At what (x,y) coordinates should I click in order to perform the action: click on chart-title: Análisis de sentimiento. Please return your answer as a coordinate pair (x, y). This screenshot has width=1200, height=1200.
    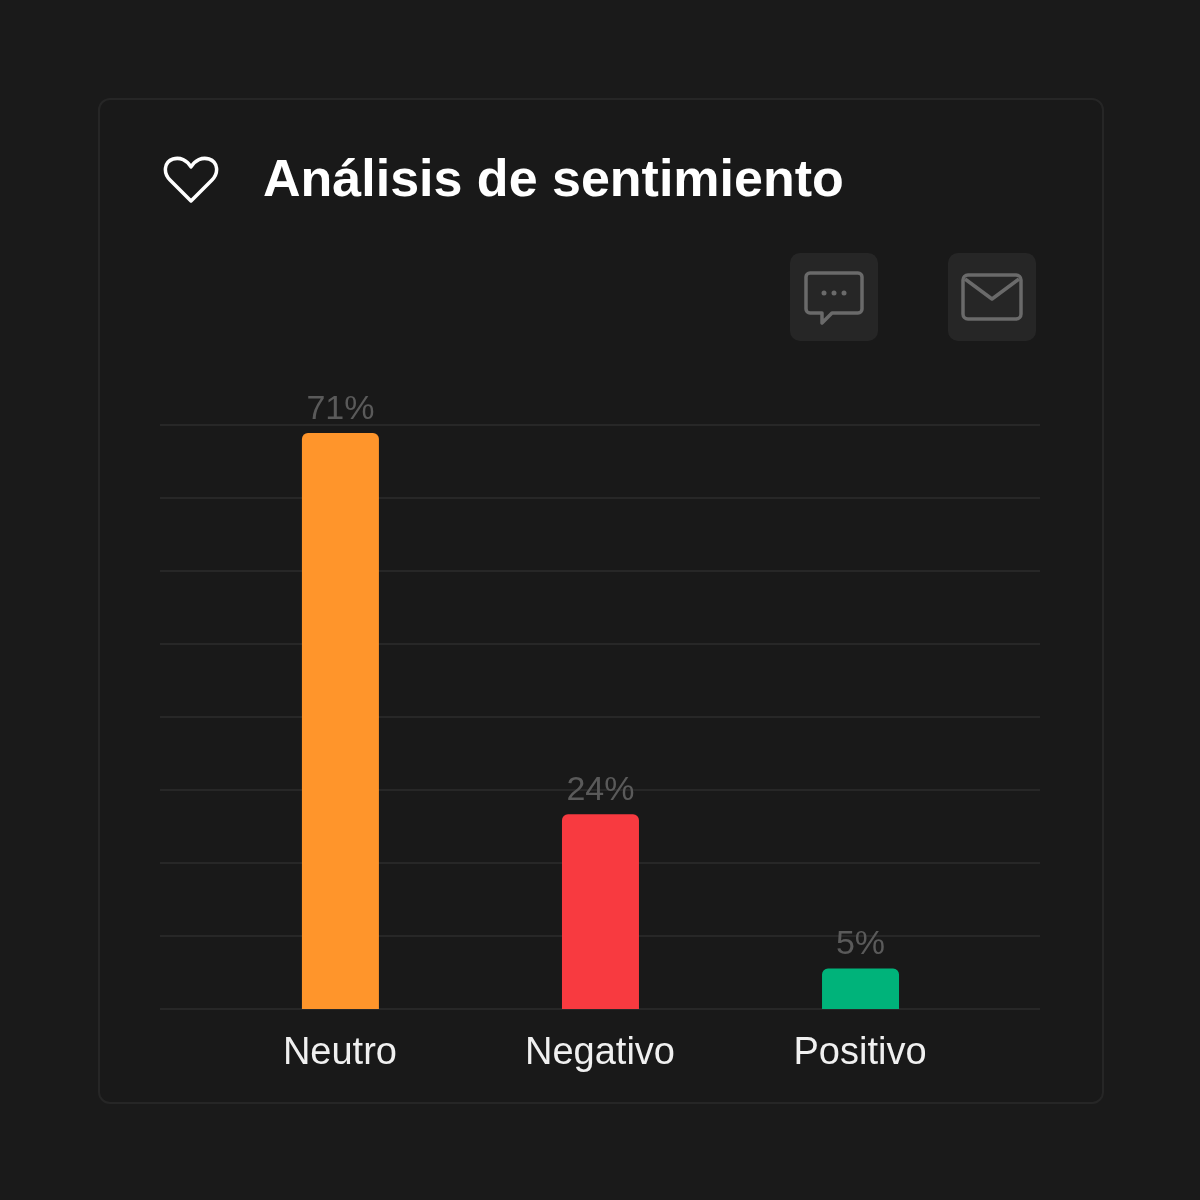
    Looking at the image, I should click on (553, 178).